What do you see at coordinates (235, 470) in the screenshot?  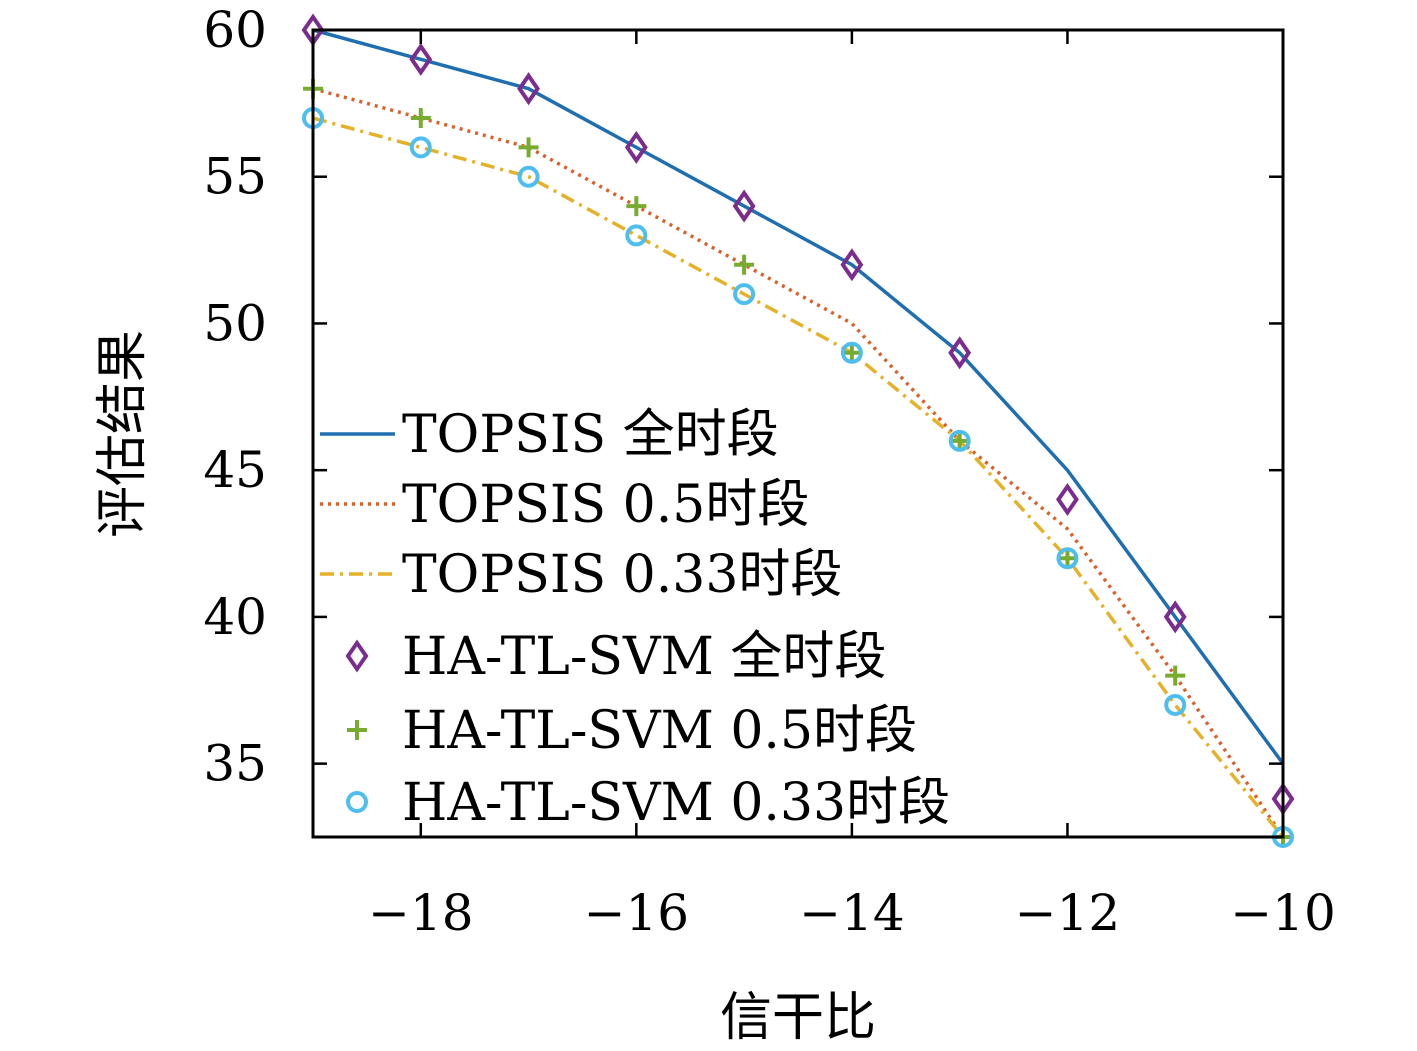 I see `y-tick-label: 45` at bounding box center [235, 470].